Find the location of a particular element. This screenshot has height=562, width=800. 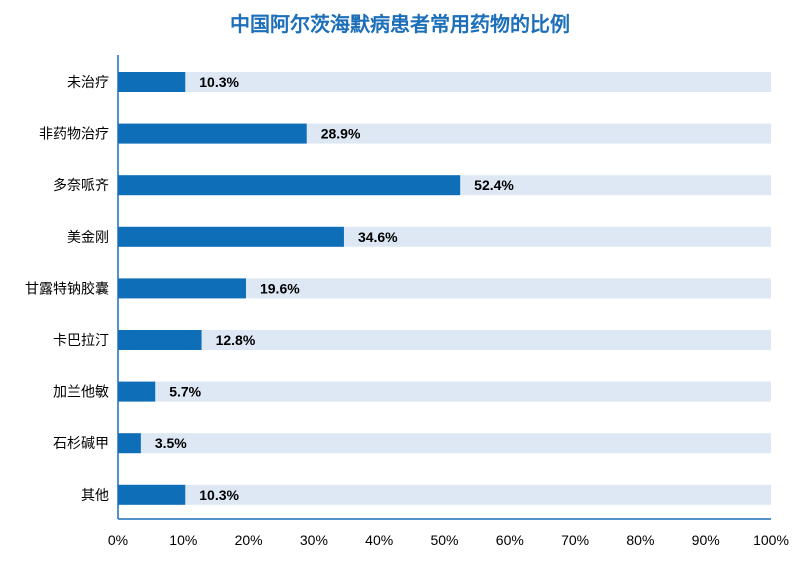

x-tick-label: 70% is located at coordinates (575, 540).